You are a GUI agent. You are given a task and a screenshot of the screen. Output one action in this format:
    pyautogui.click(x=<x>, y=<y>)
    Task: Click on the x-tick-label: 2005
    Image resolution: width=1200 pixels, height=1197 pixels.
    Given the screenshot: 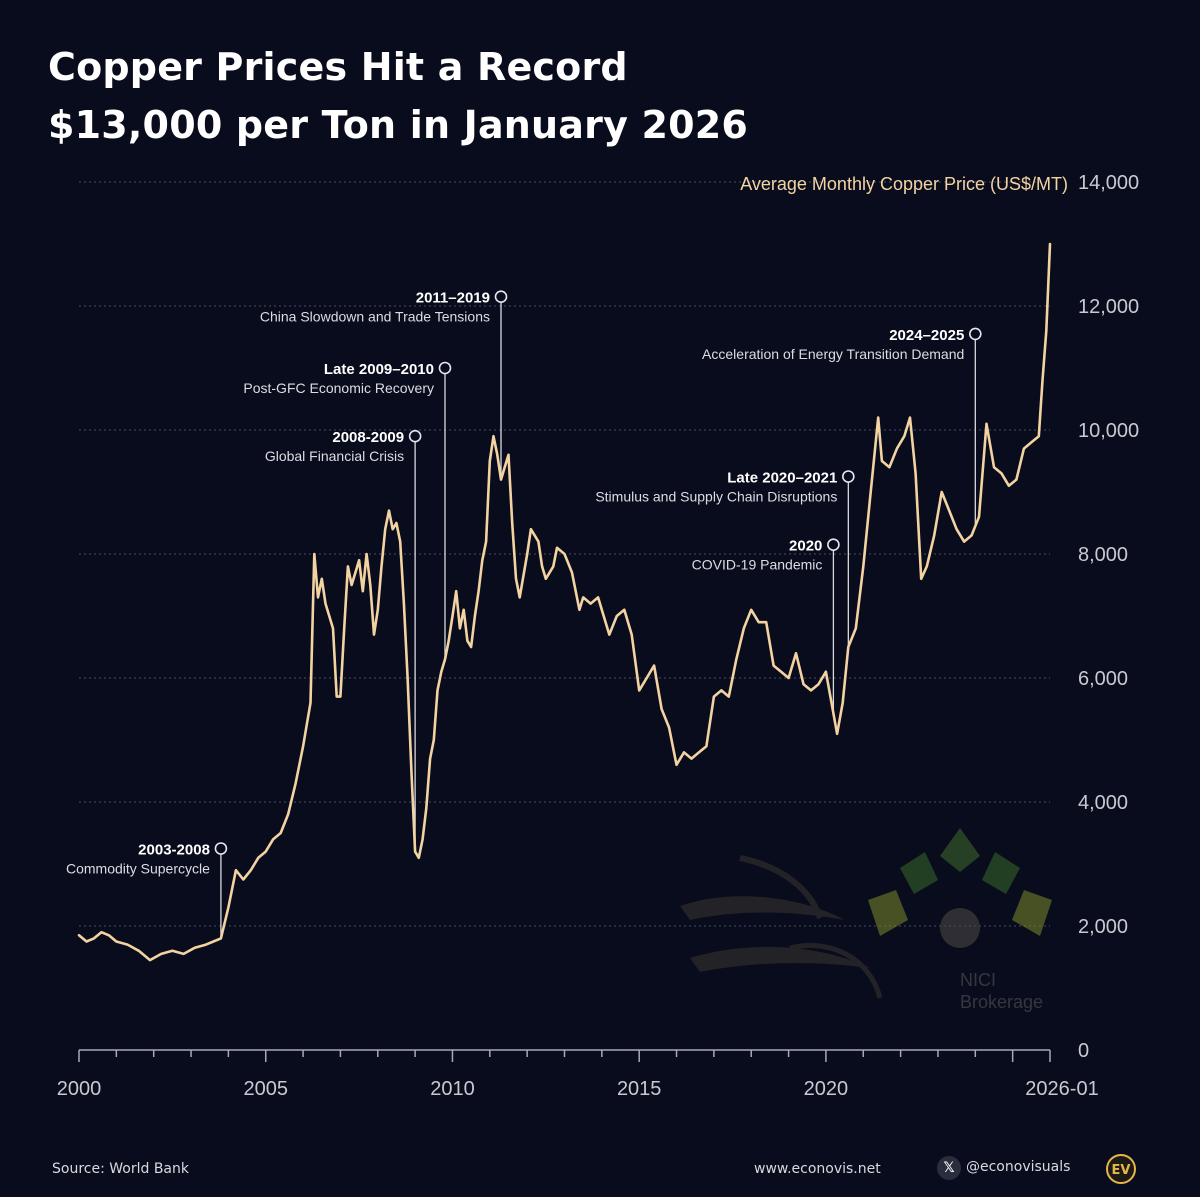 What is the action you would take?
    pyautogui.click(x=265, y=1089)
    